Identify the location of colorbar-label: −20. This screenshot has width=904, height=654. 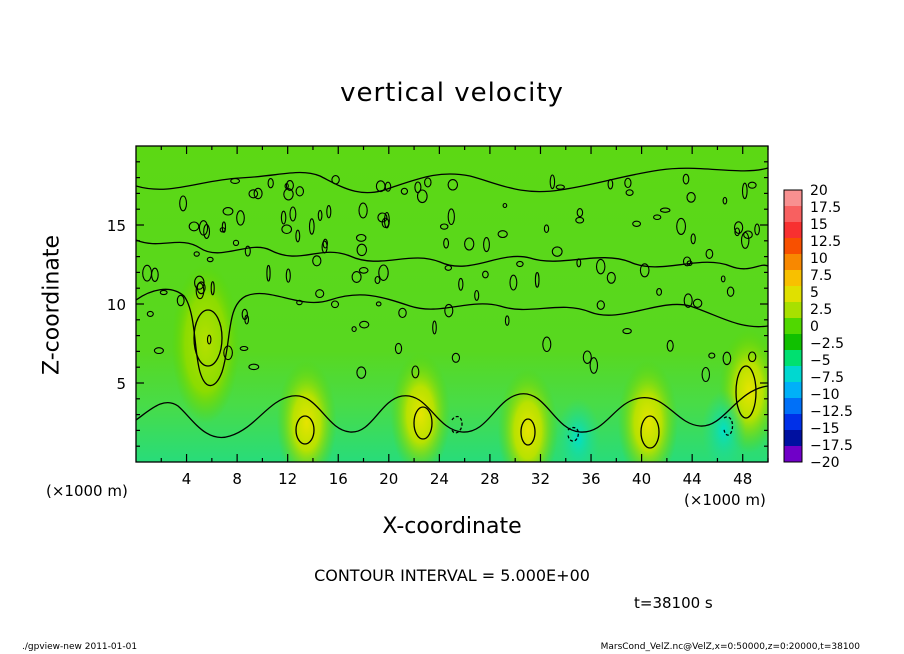
(825, 463).